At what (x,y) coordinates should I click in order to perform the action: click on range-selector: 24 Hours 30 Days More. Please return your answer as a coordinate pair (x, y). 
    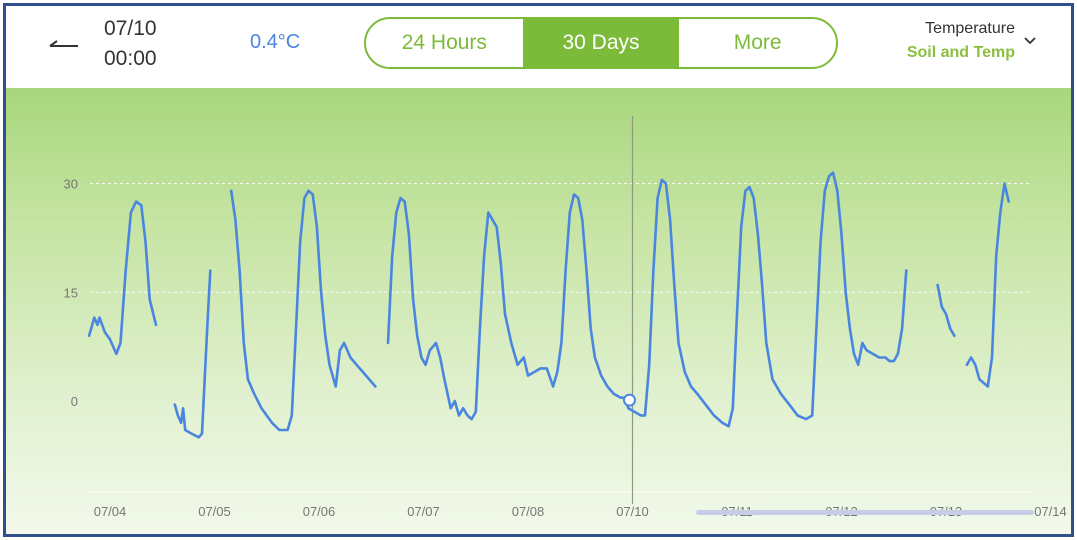
    Looking at the image, I should click on (601, 43).